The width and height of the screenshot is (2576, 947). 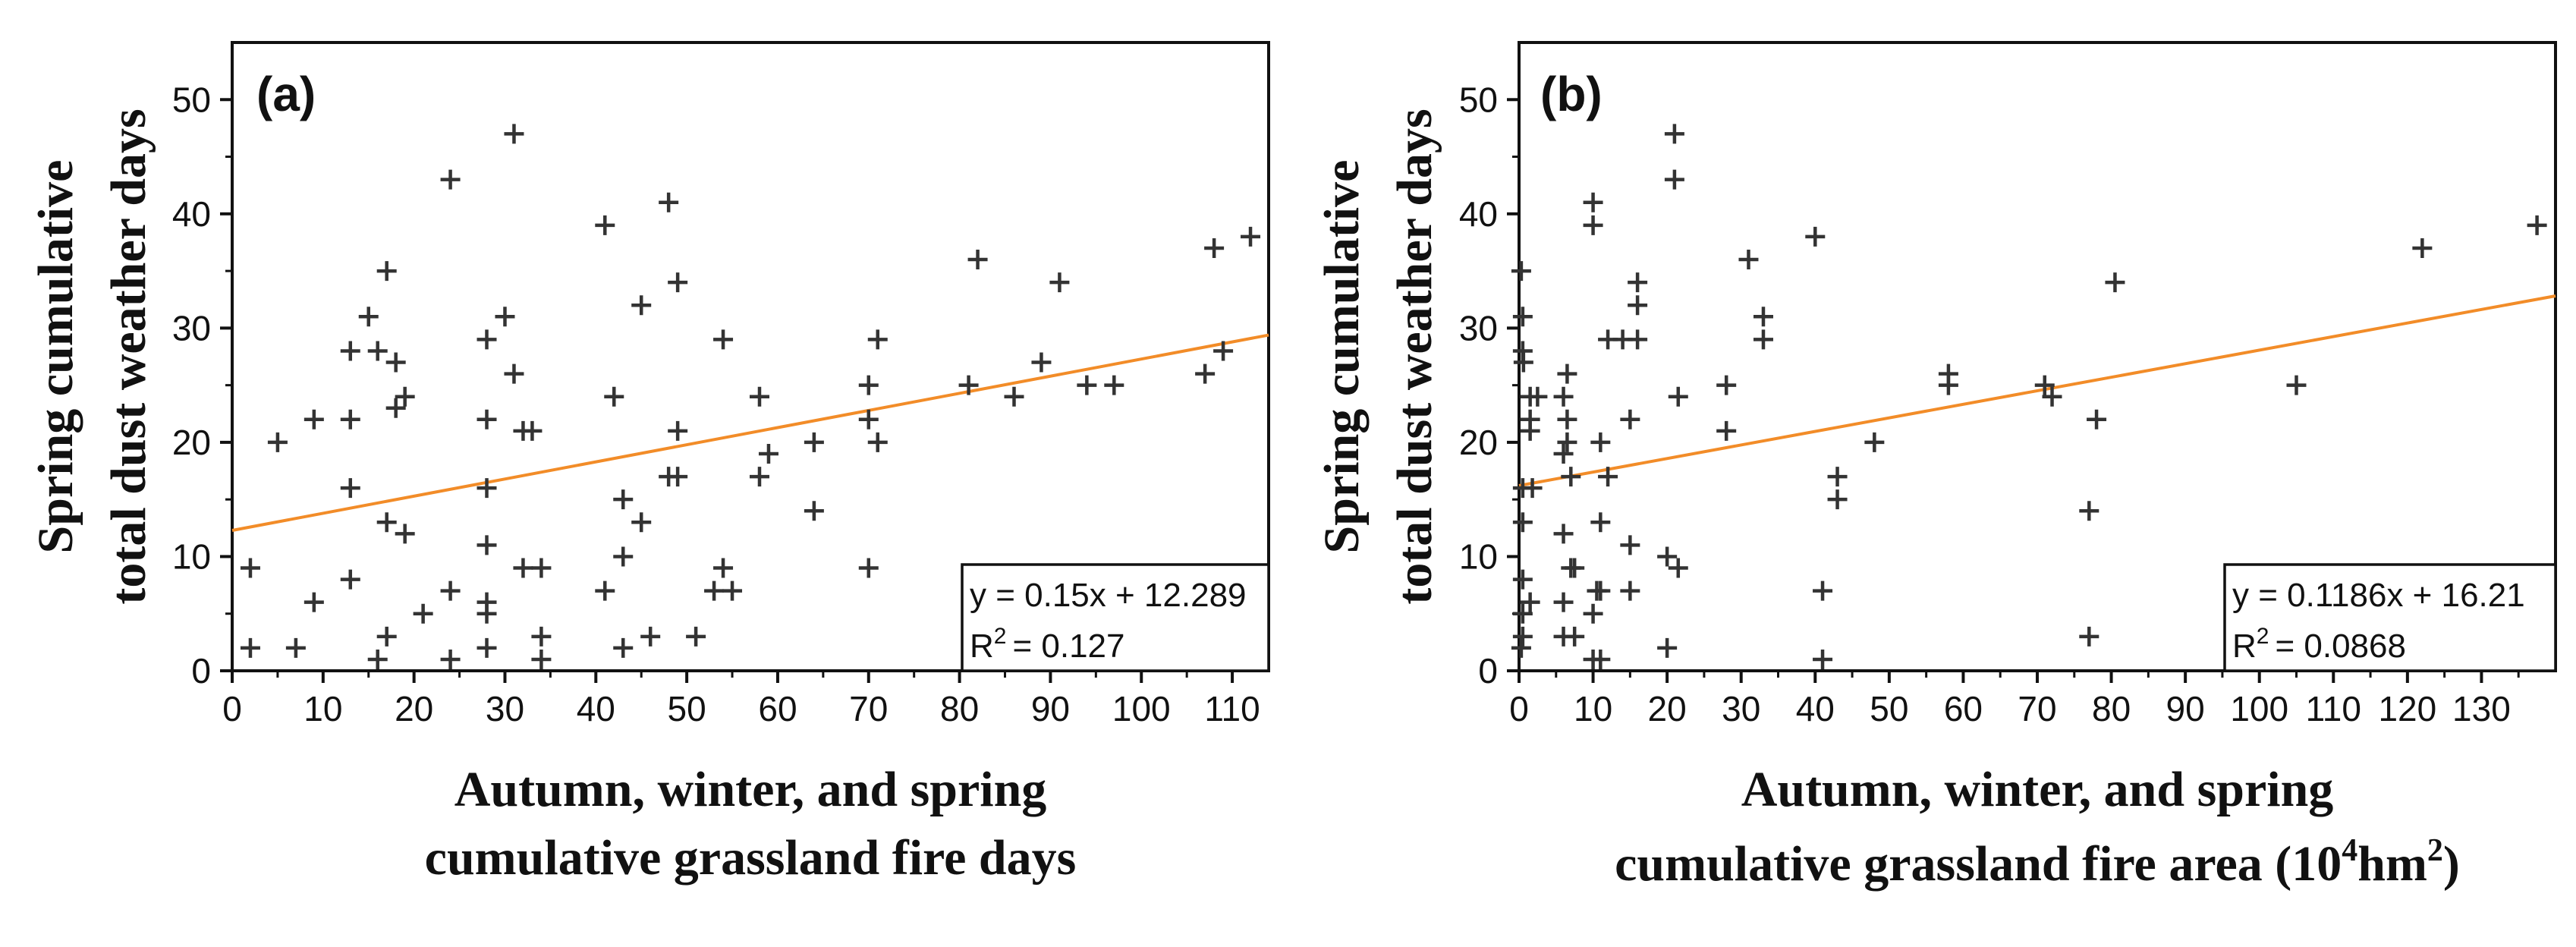 I want to click on fit-equation: y = 0.1186x + 16.21, so click(x=2378, y=595).